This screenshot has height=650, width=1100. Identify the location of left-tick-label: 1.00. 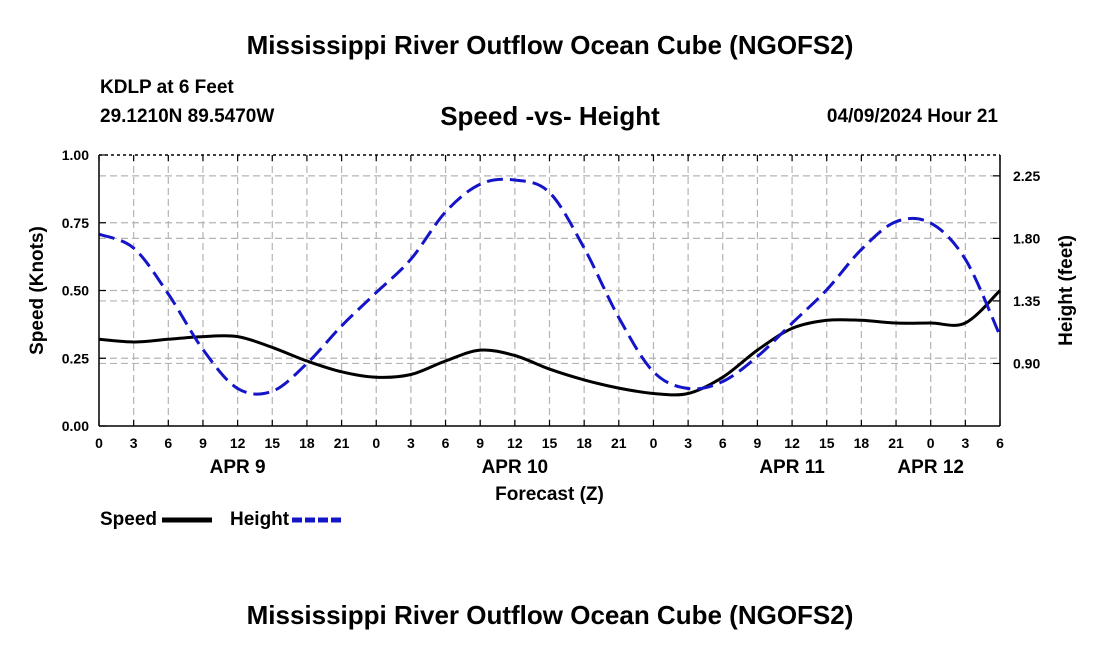
(75, 155).